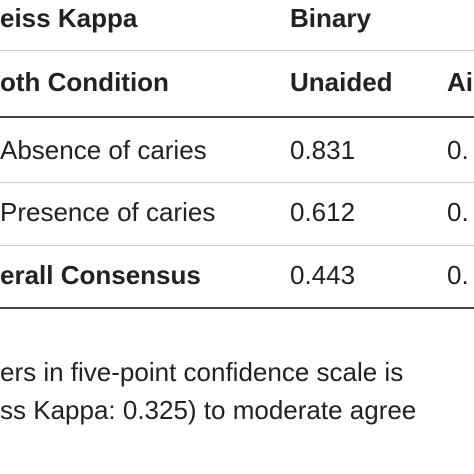 The image size is (474, 474). What do you see at coordinates (330, 18) in the screenshot?
I see `header-cell: Binary` at bounding box center [330, 18].